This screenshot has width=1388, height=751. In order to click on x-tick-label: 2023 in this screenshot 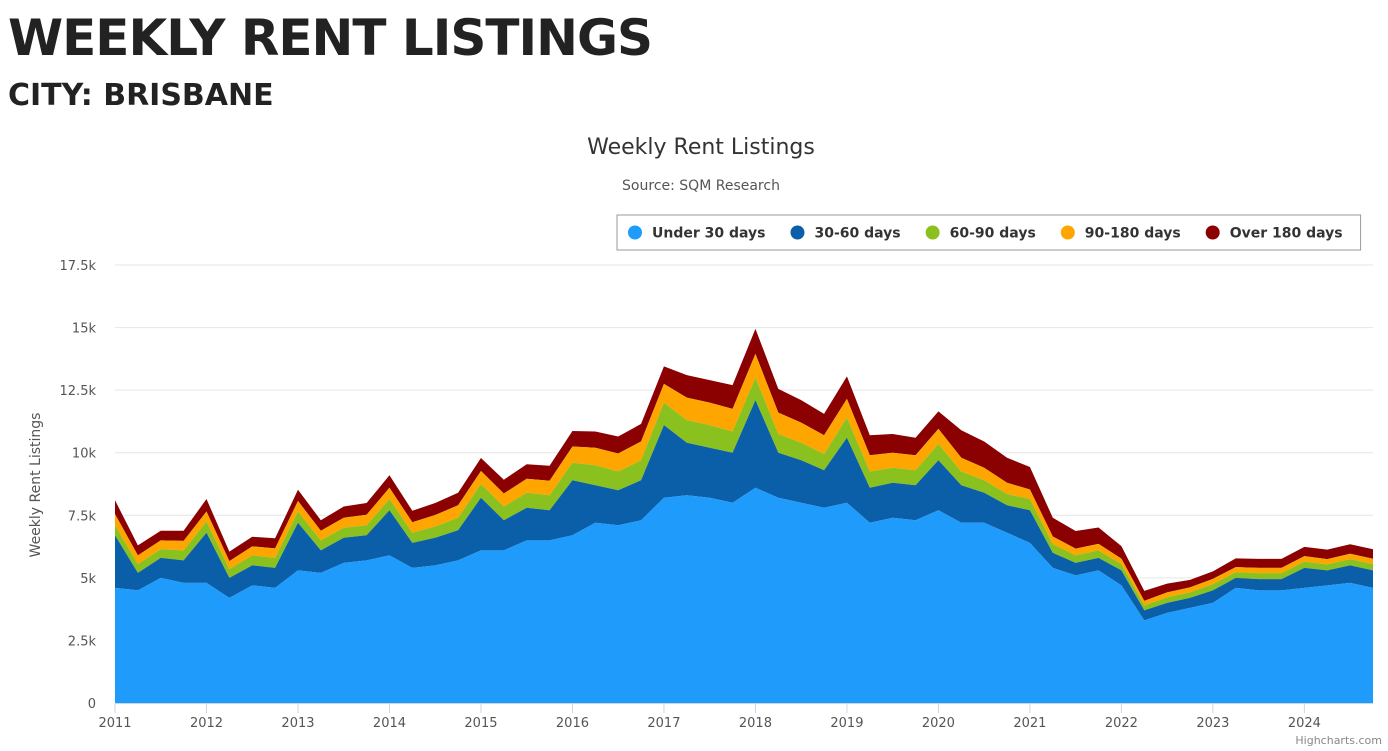, I will do `click(1212, 723)`.